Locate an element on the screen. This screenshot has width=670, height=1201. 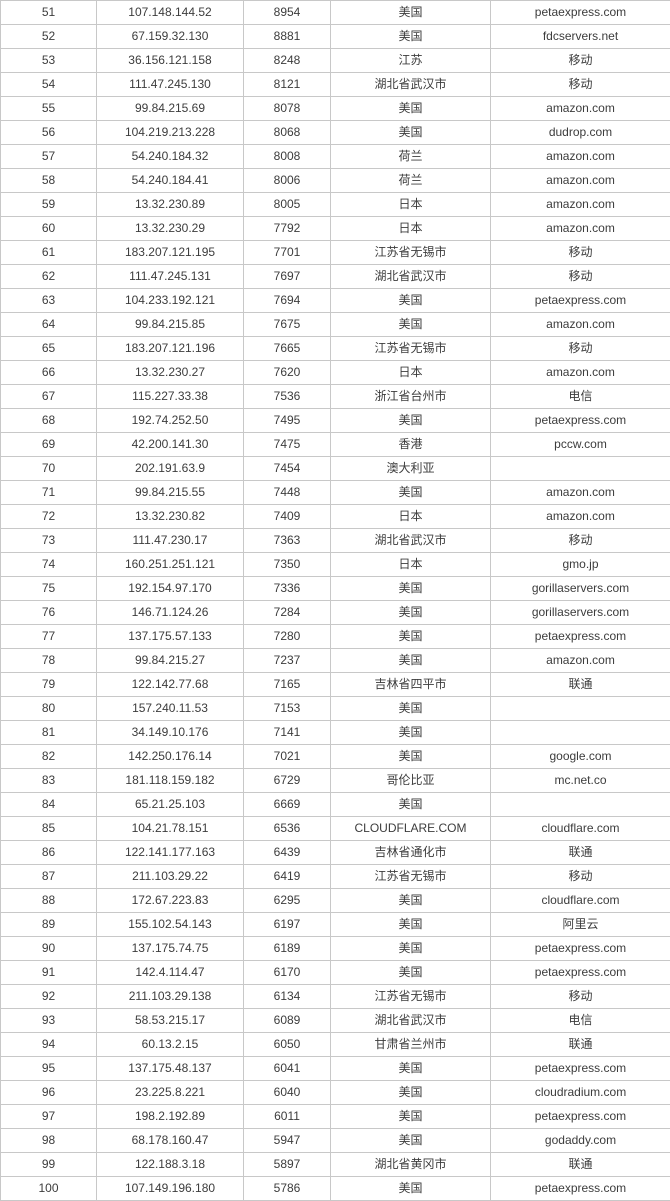
cell-rank: 72 is located at coordinates (49, 517).